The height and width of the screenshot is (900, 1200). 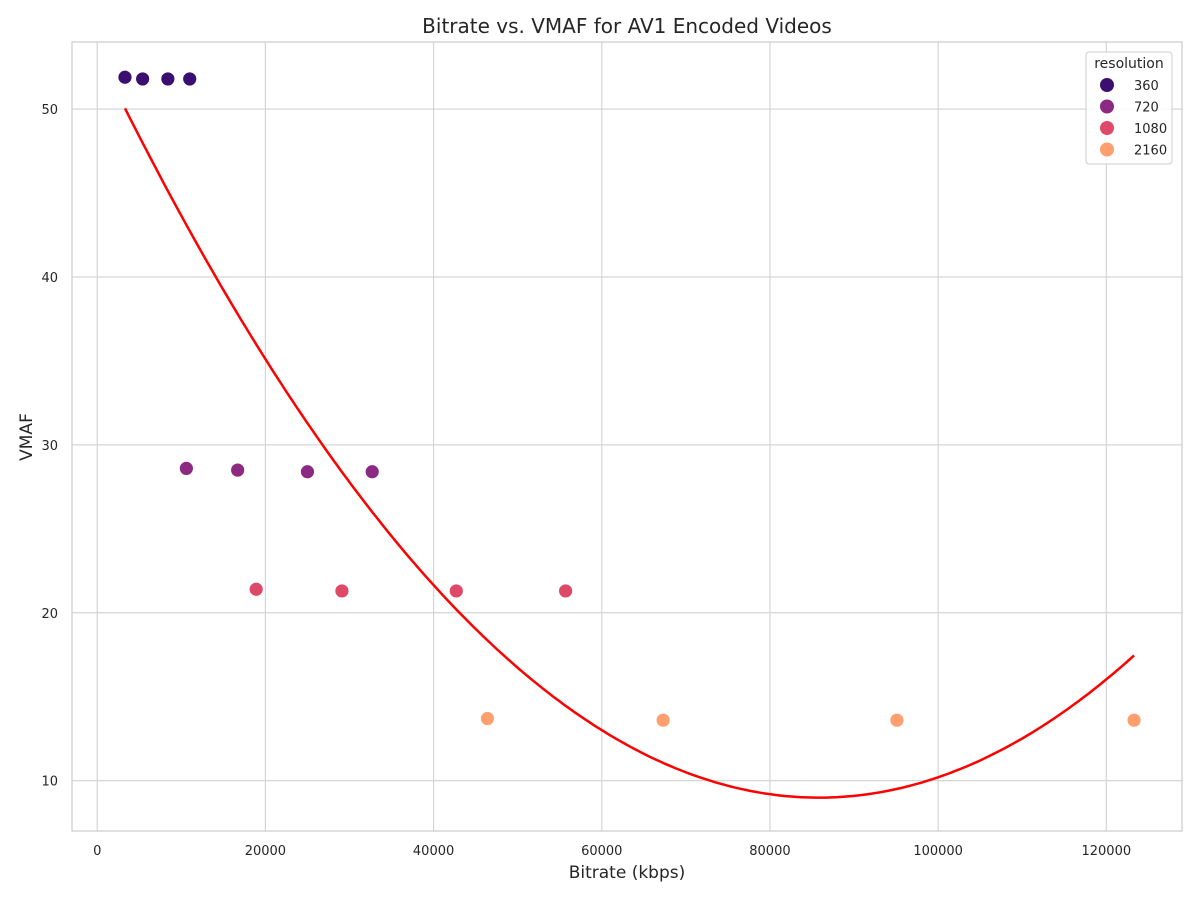 I want to click on legend-label-360: 360, so click(x=1146, y=86).